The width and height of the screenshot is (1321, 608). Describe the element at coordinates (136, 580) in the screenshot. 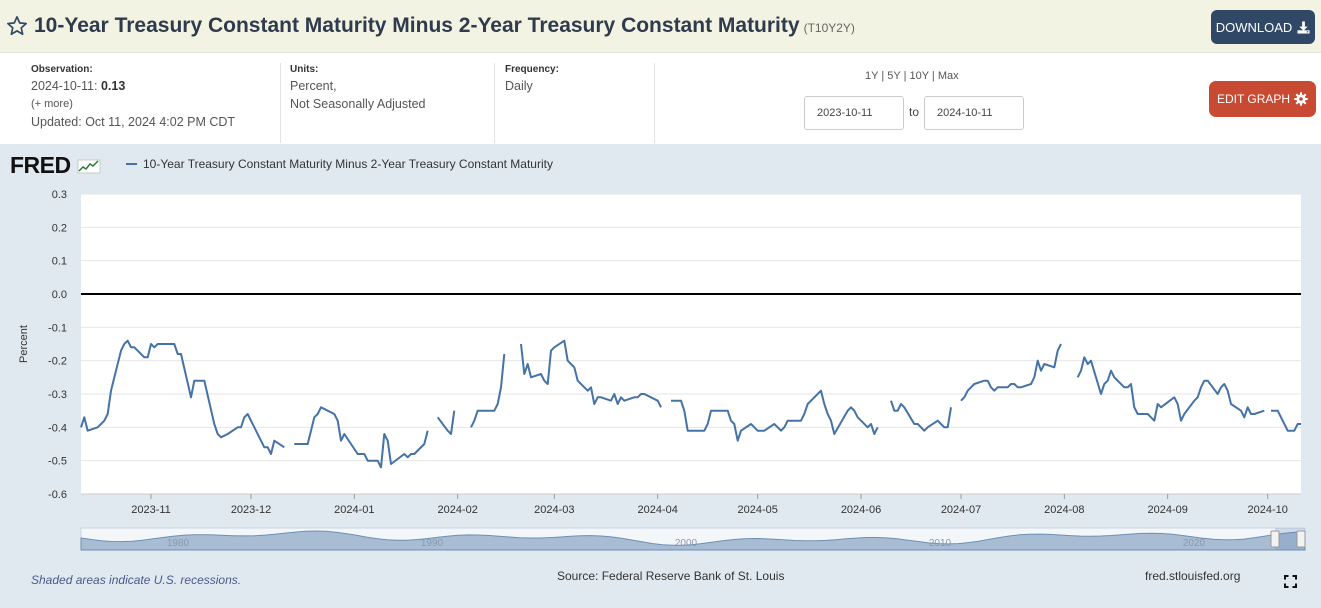

I see `recession-note: Shaded areas indicate U.S. recessions.` at that location.